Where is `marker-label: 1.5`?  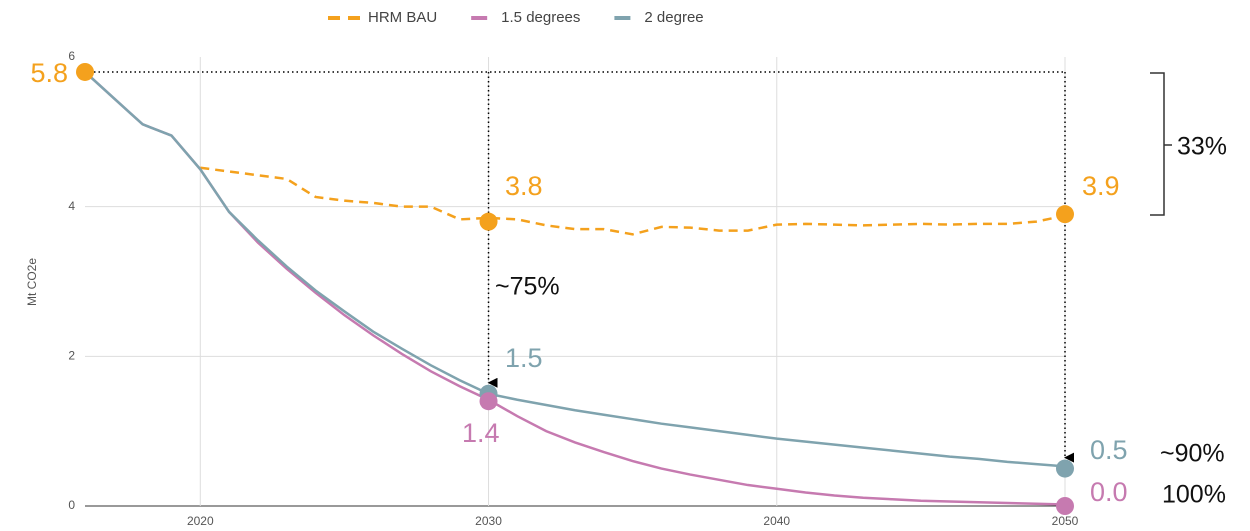
marker-label: 1.5 is located at coordinates (524, 358).